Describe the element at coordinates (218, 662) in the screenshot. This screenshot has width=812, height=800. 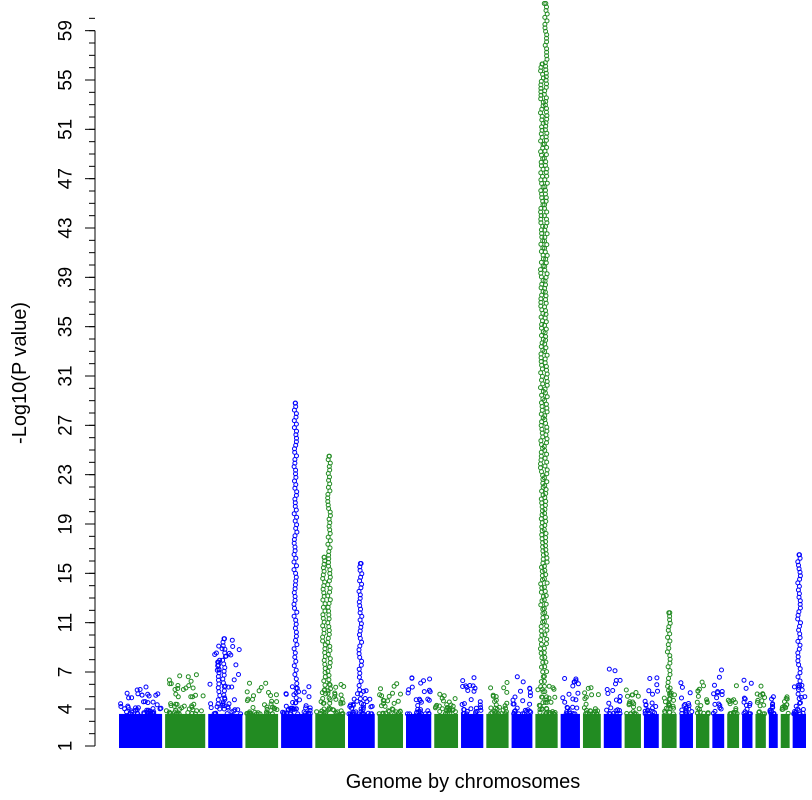
I see `peak-apex-point` at that location.